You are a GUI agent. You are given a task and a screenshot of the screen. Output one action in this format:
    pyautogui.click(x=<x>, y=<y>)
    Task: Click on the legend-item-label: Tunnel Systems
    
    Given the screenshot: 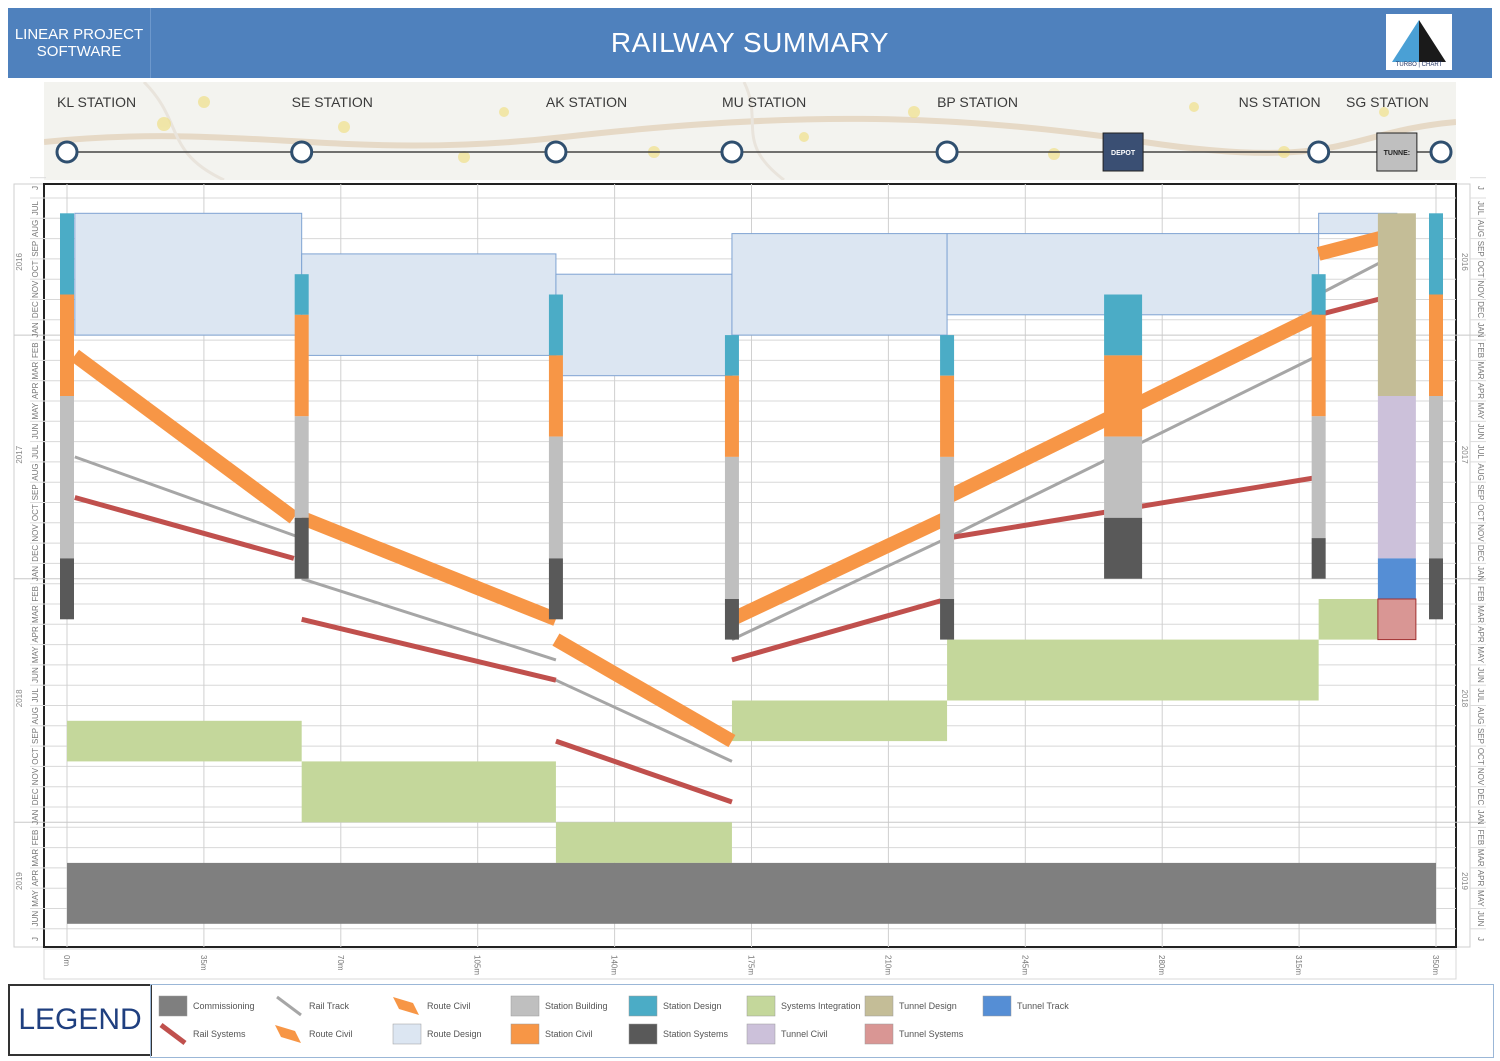 What is the action you would take?
    pyautogui.click(x=931, y=1034)
    